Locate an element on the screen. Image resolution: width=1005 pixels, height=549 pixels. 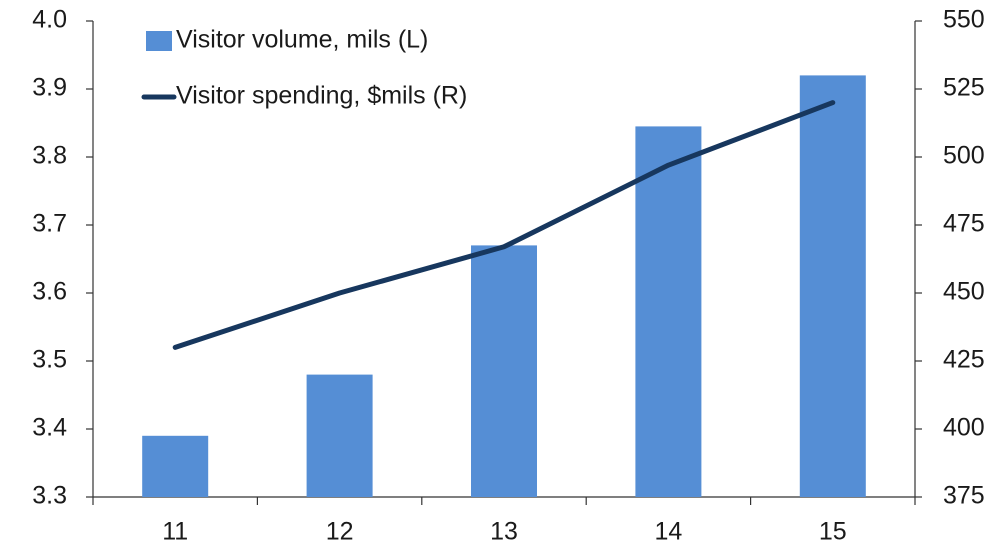
legend-label: Visitor spending, $mils (R) is located at coordinates (321, 96).